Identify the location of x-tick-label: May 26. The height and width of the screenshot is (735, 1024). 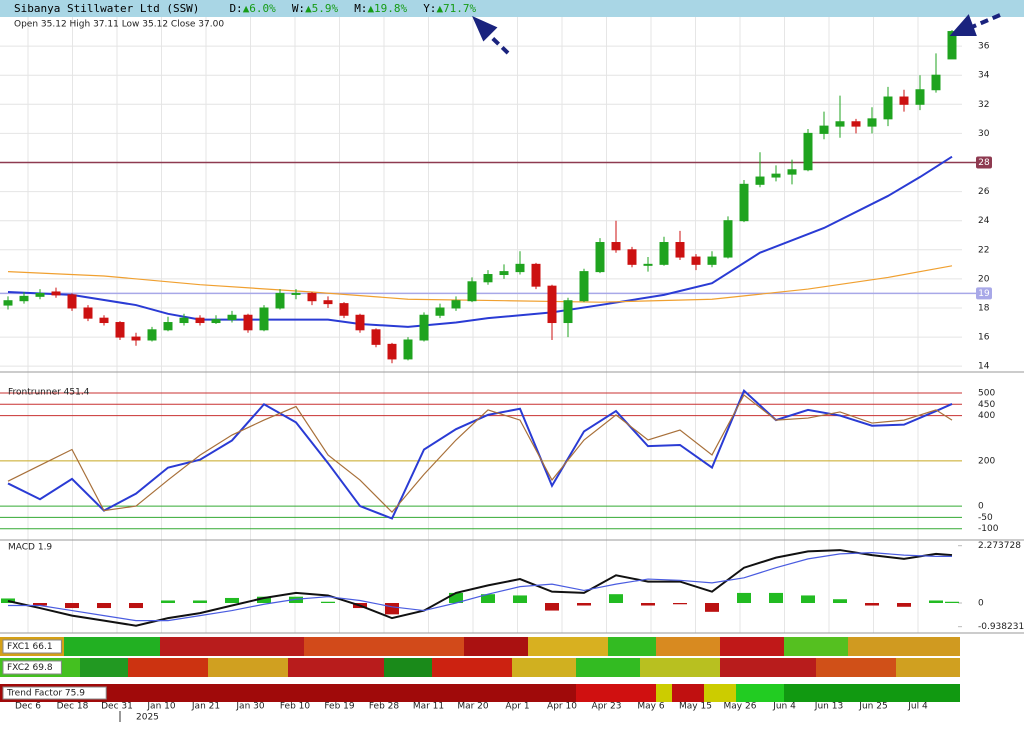
(740, 707).